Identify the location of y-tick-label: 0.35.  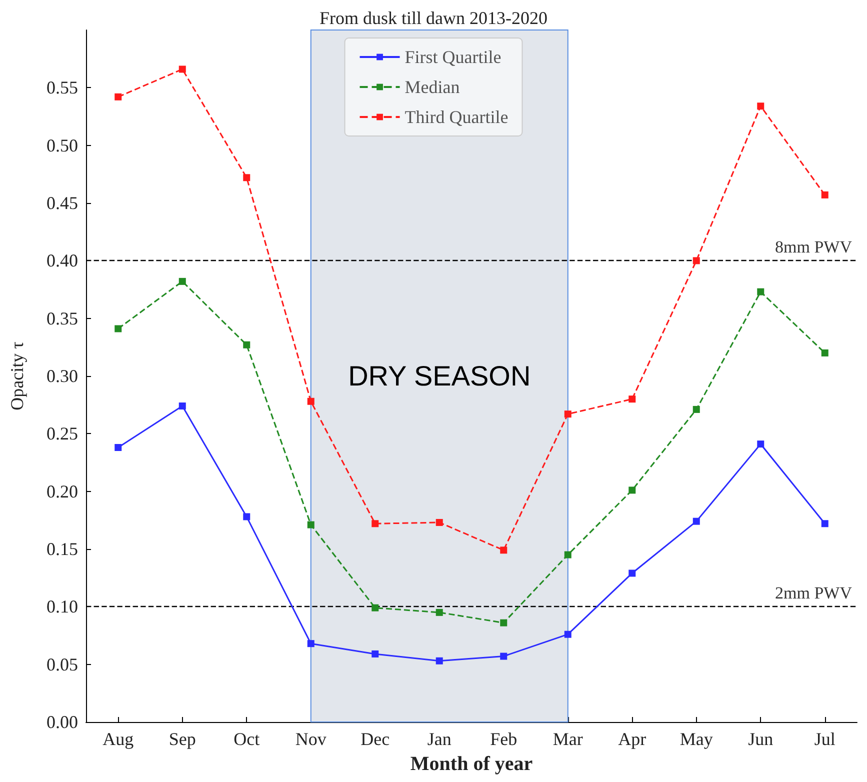
(62, 318).